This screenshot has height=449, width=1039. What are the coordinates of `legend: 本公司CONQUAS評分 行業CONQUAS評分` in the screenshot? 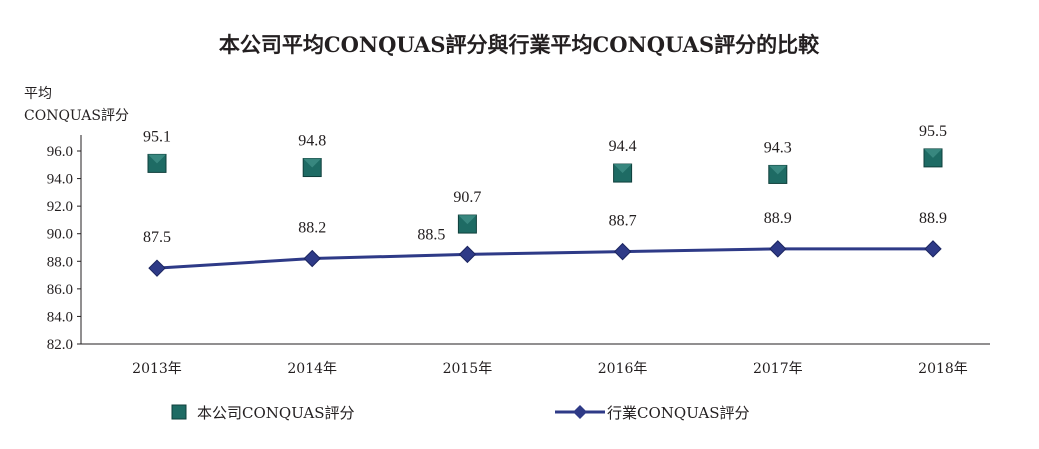 It's located at (460, 413).